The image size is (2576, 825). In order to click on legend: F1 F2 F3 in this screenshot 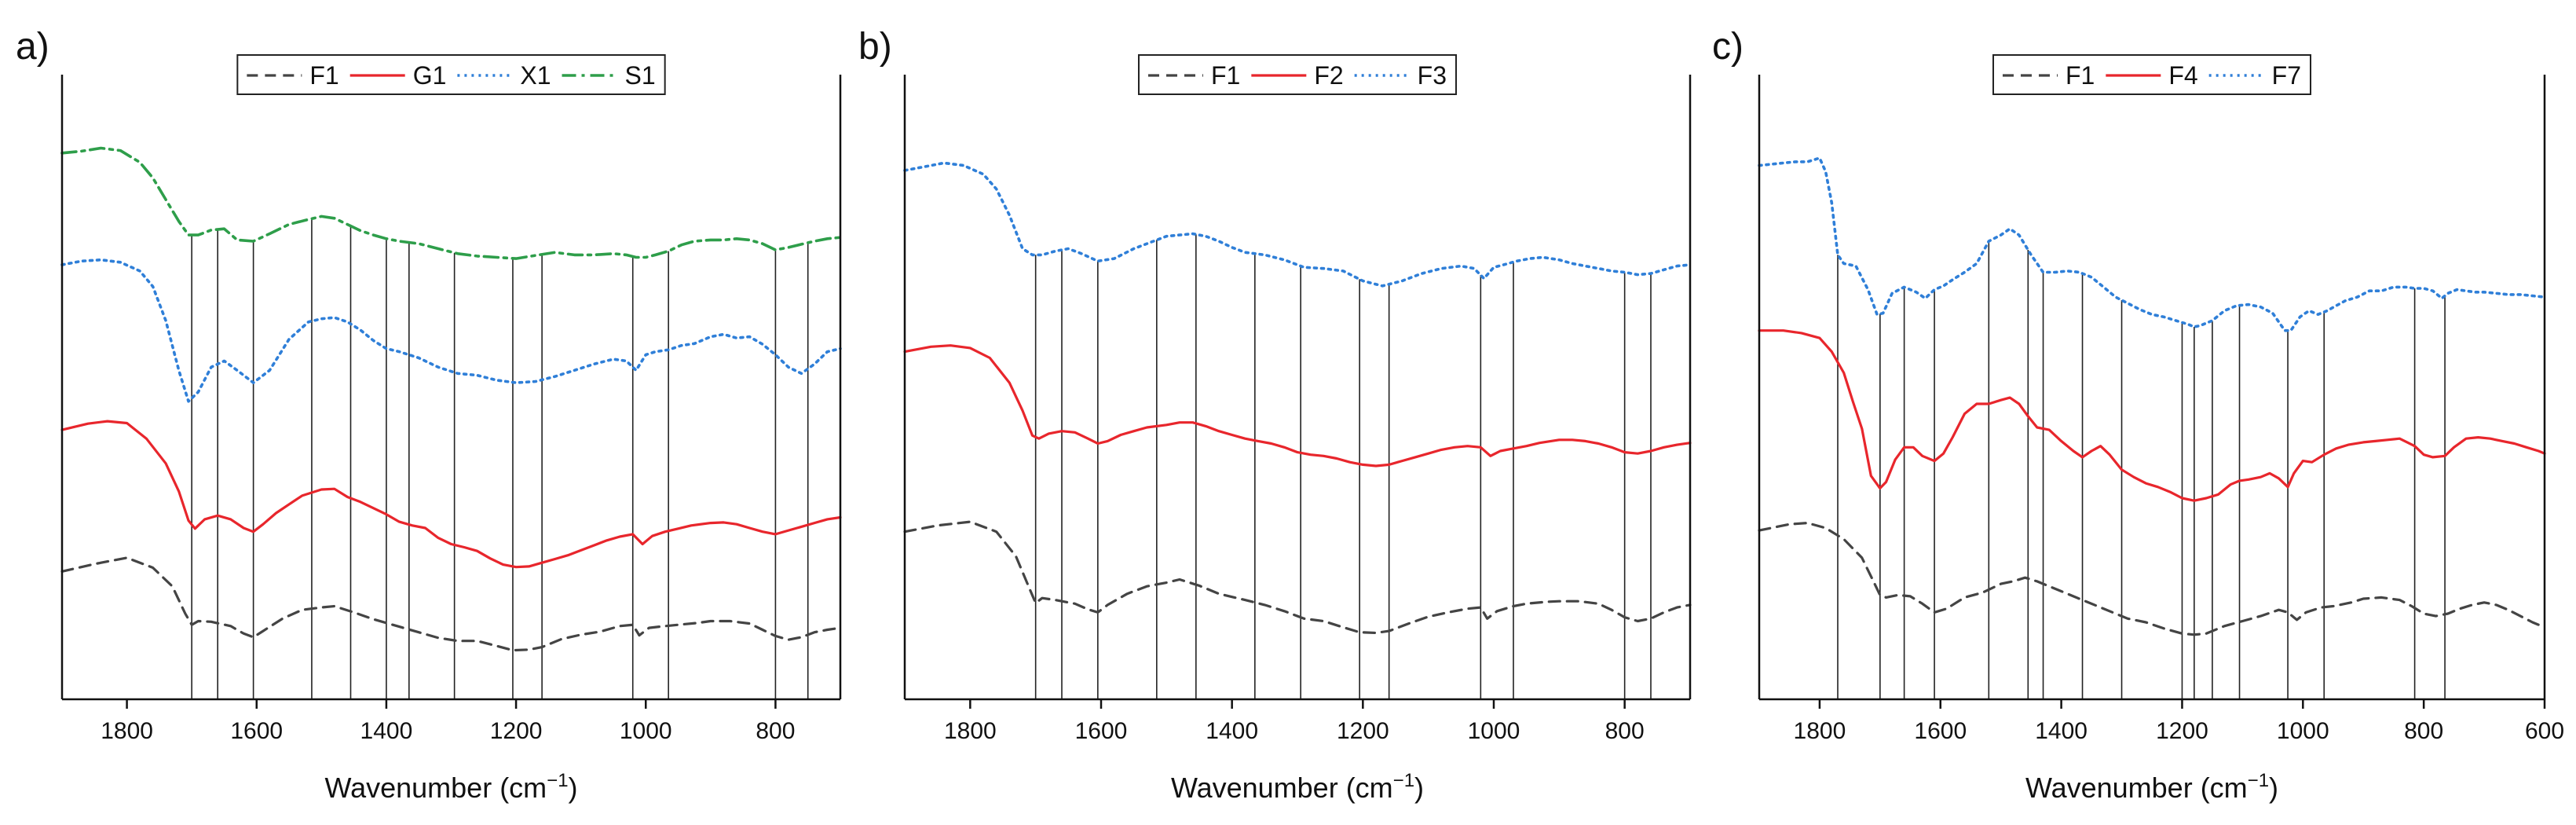, I will do `click(1298, 74)`.